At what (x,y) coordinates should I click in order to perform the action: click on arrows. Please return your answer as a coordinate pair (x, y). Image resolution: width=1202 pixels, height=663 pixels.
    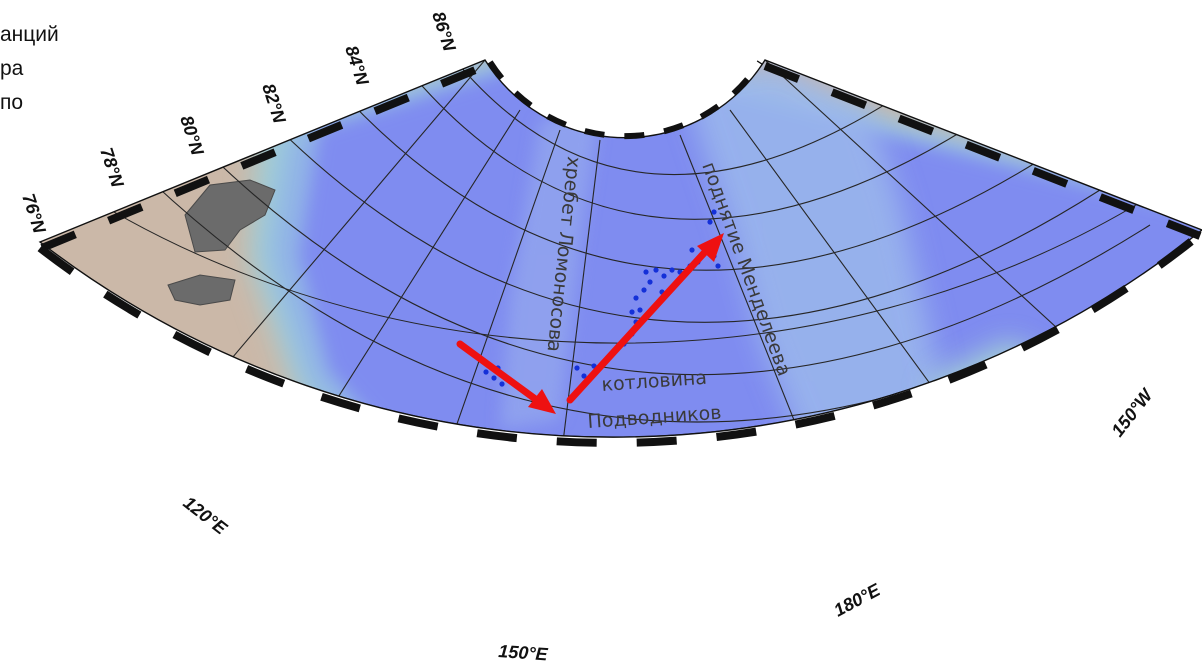
    Looking at the image, I should click on (590, 323).